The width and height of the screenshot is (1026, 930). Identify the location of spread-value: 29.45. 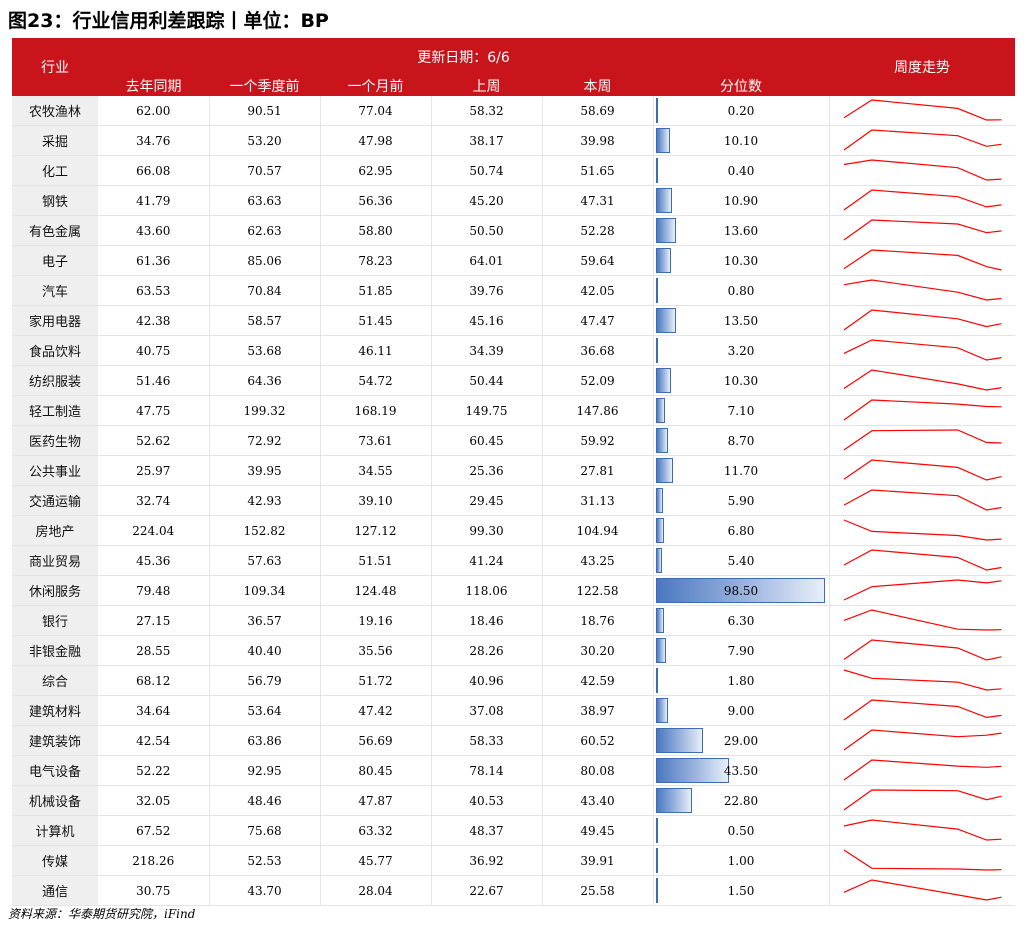
(487, 501).